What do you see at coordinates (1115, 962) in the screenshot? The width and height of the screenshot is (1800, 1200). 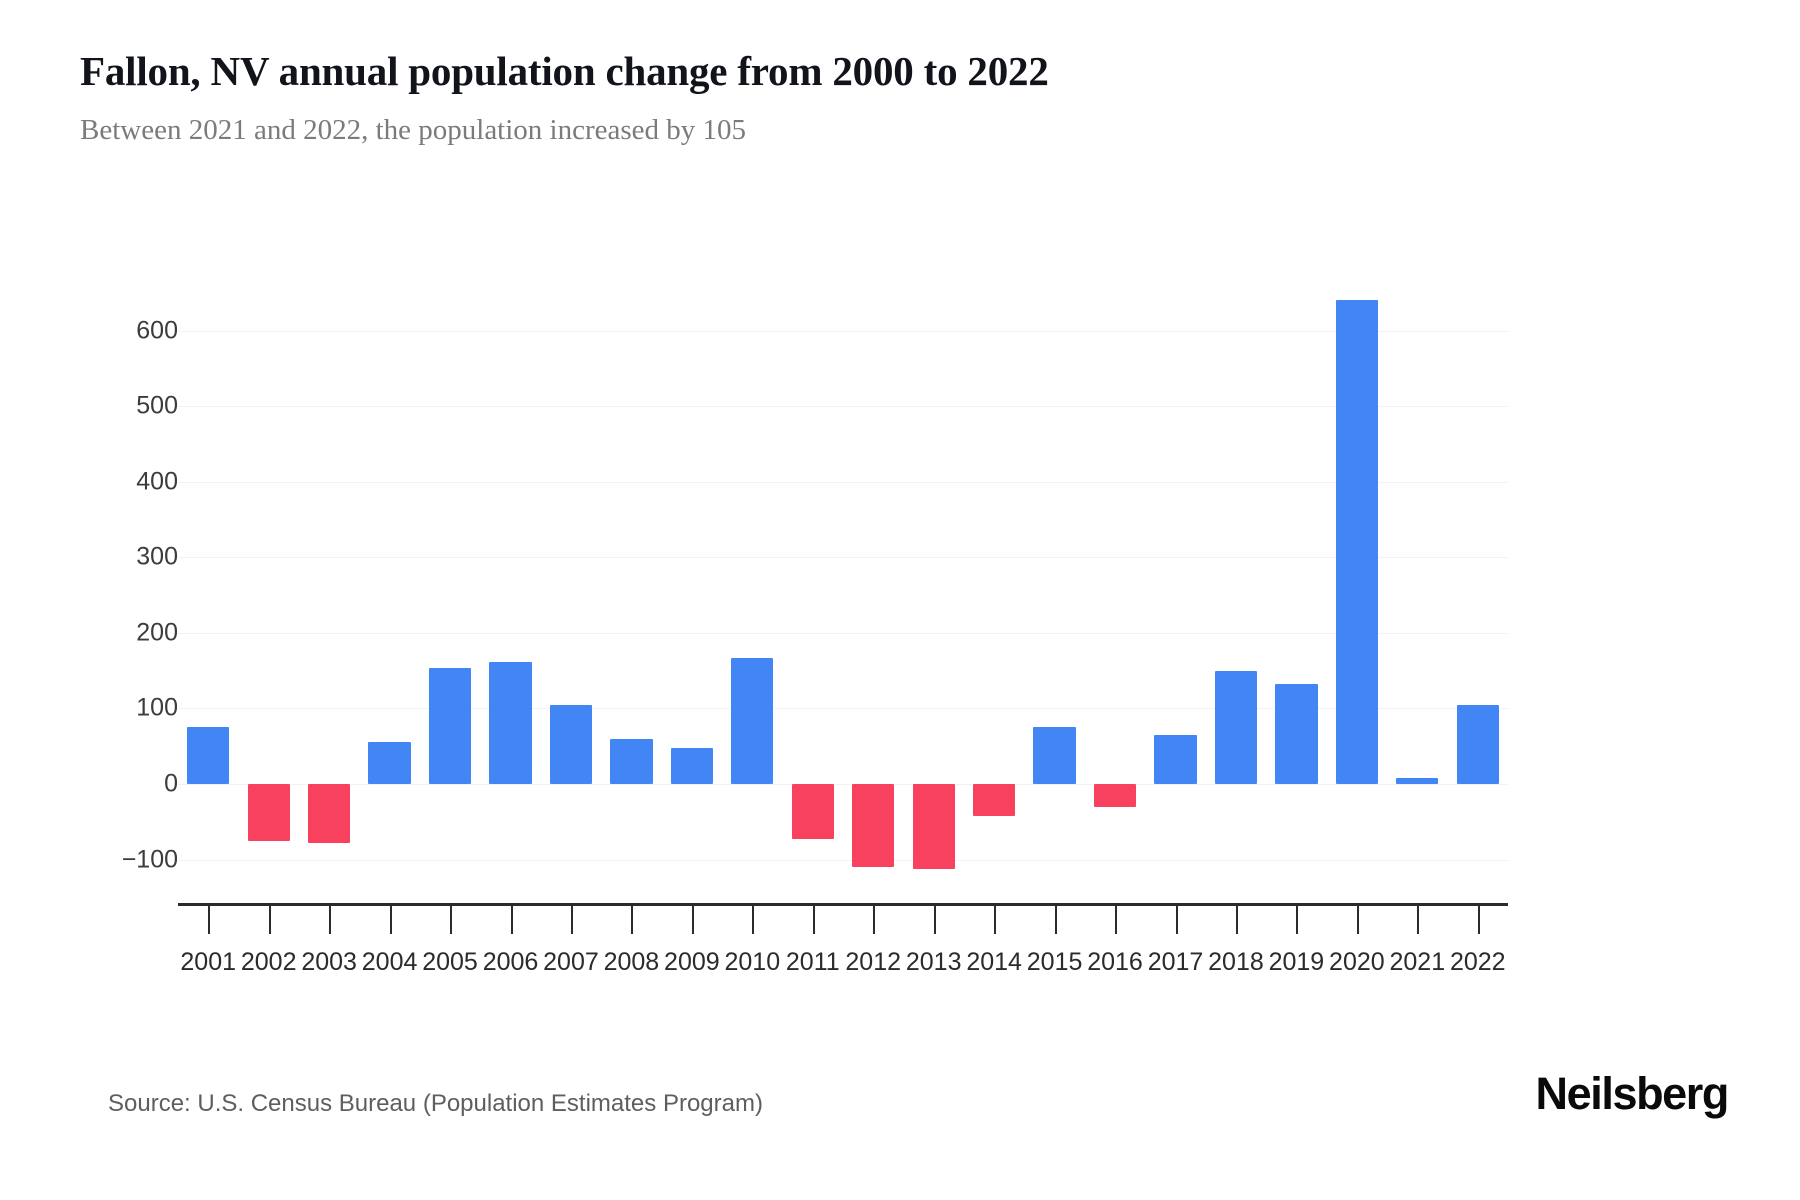 I see `x-axis-label-2016: 2016` at bounding box center [1115, 962].